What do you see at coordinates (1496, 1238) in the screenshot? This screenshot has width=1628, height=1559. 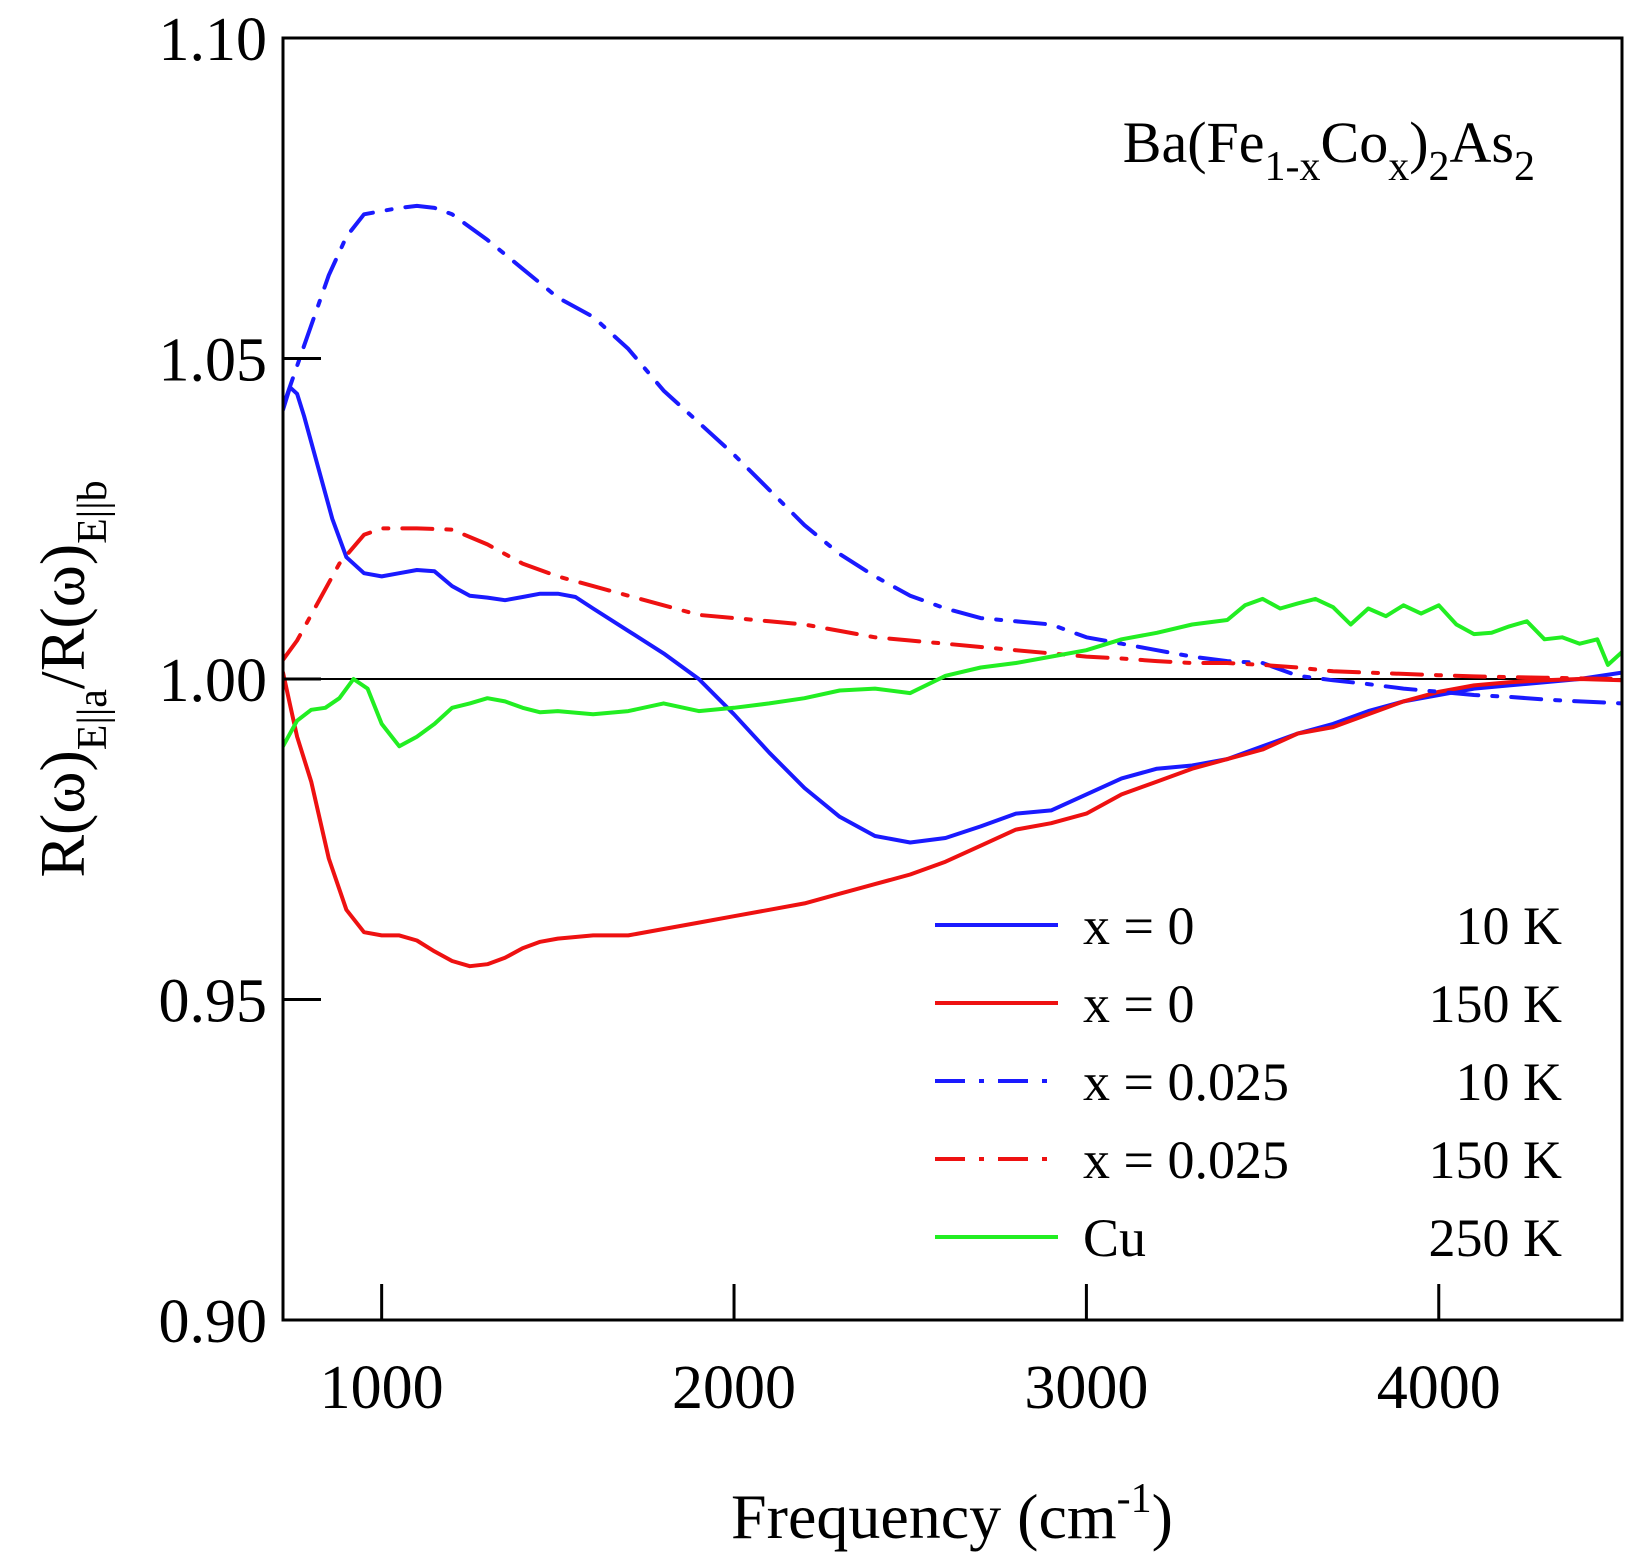 I see `legend-temperature: 250 K` at bounding box center [1496, 1238].